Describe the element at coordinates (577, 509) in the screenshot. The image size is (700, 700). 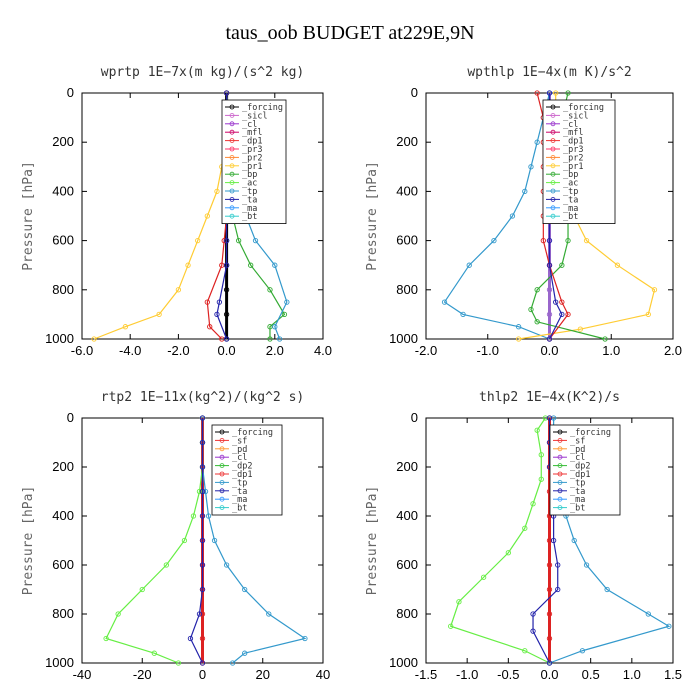
I see `legend-label: _bt` at that location.